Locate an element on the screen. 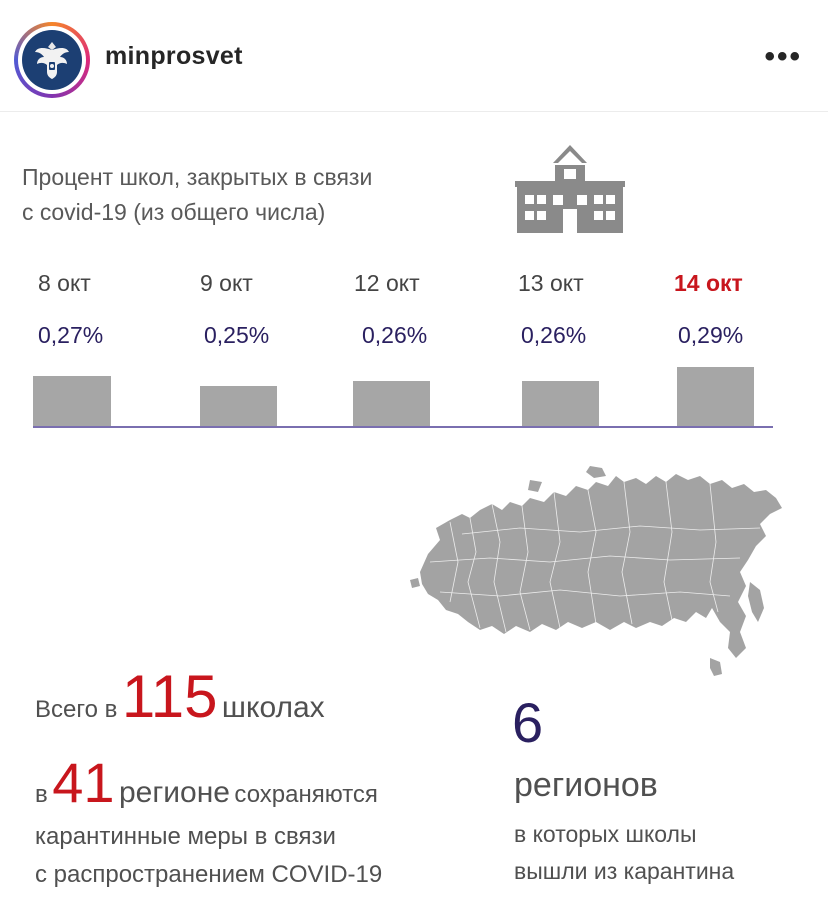 The height and width of the screenshot is (909, 828). regions-count: 41 is located at coordinates (83, 782).